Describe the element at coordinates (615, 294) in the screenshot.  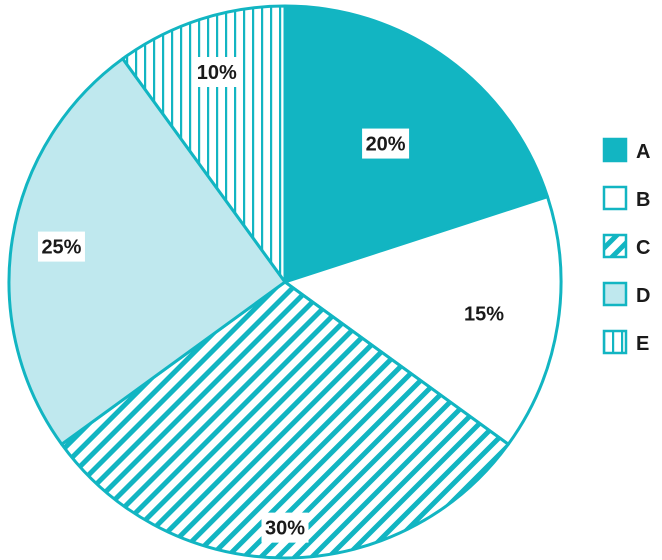
I see `legend-swatch-d` at that location.